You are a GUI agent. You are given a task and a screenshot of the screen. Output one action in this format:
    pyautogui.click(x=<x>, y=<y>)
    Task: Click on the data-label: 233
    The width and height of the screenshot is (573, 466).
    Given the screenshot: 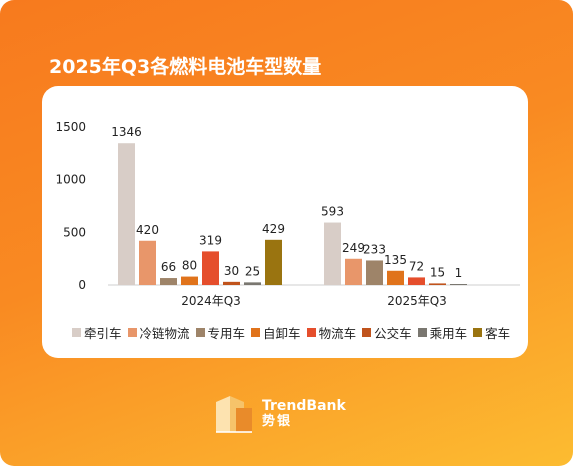 What is the action you would take?
    pyautogui.click(x=374, y=249)
    